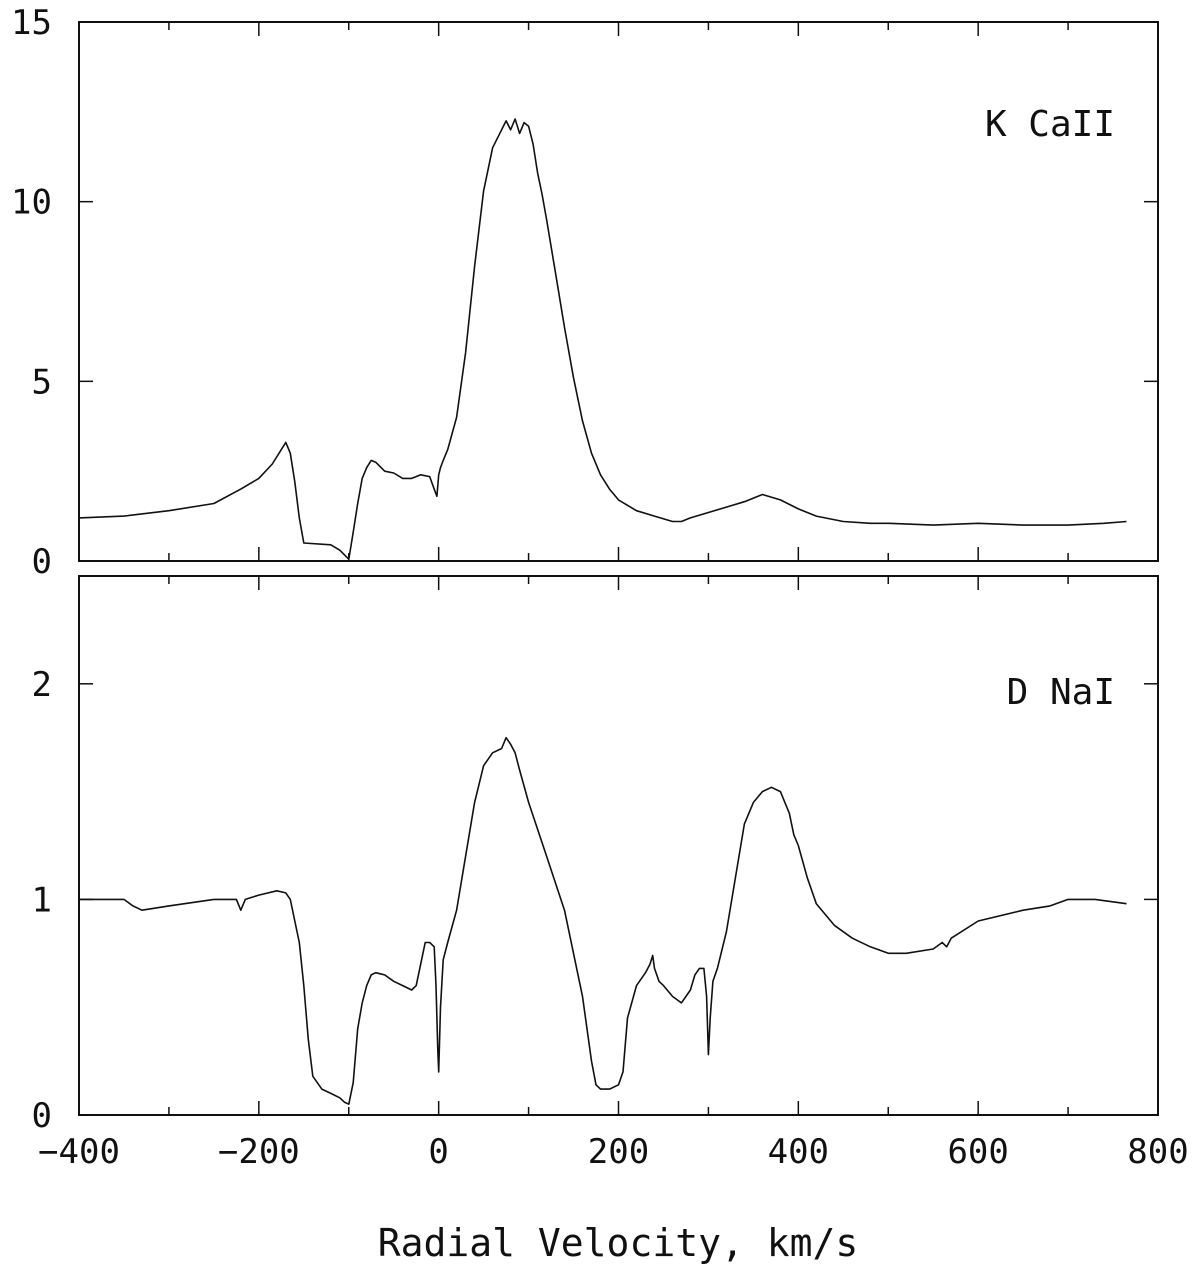 This screenshot has width=1200, height=1276. Describe the element at coordinates (618, 1152) in the screenshot. I see `x-tick-label: 200` at that location.